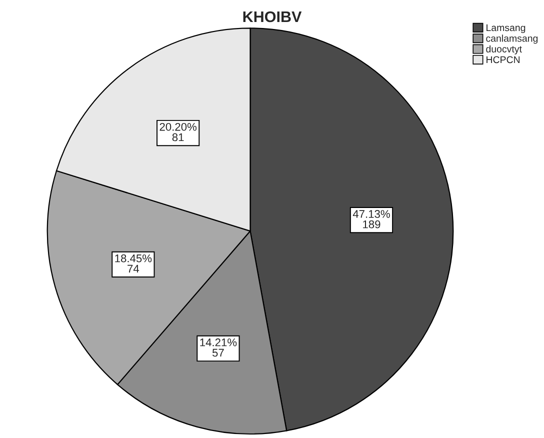  I want to click on data-label: 18.45% 74, so click(133, 263).